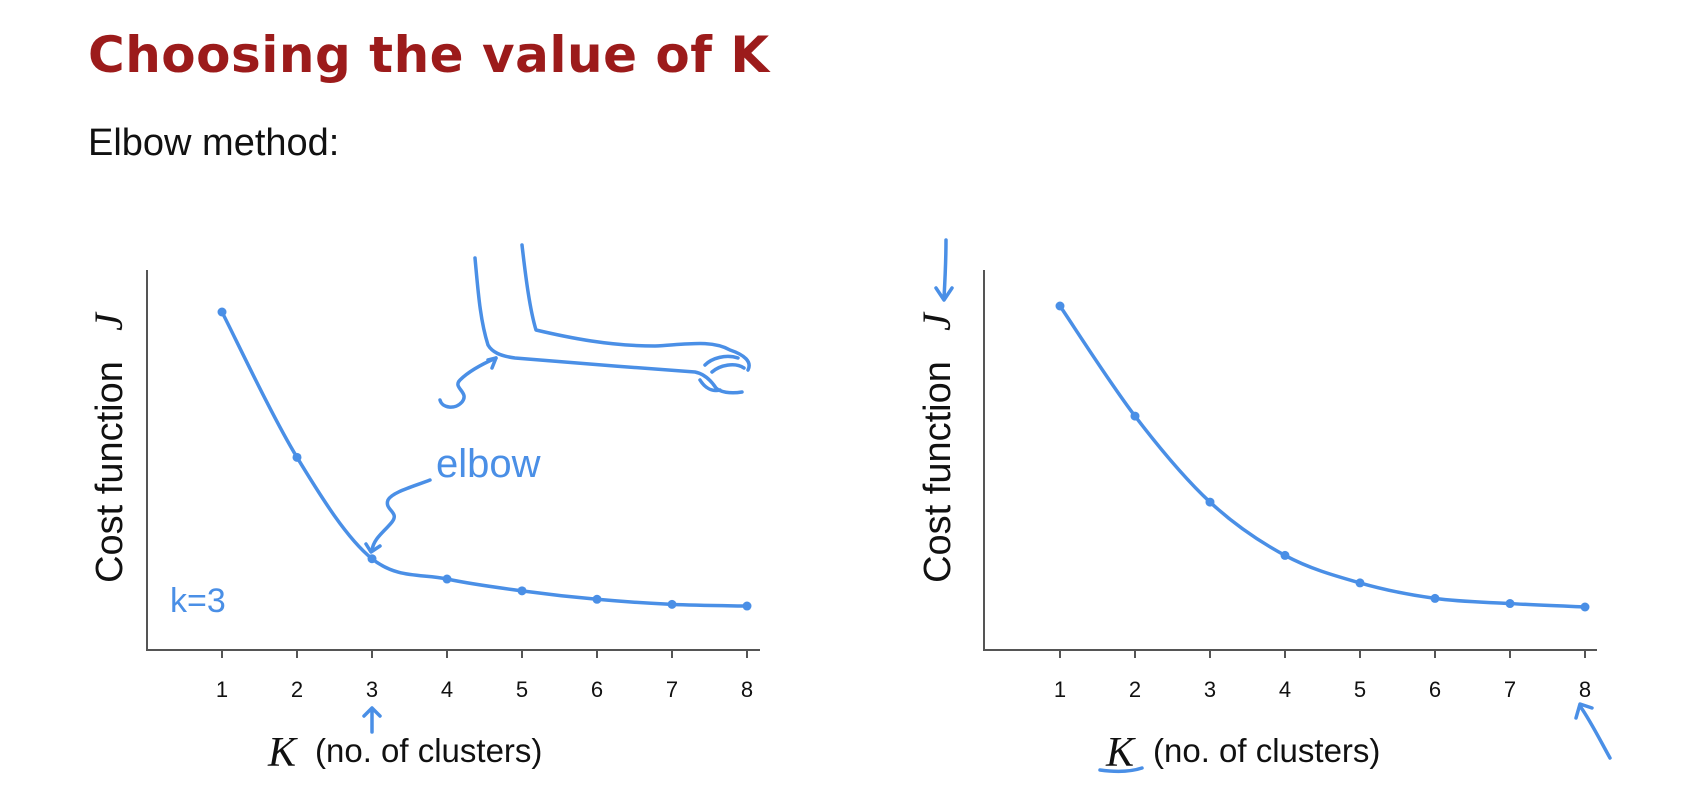  I want to click on k-underline-icon, so click(1121, 770).